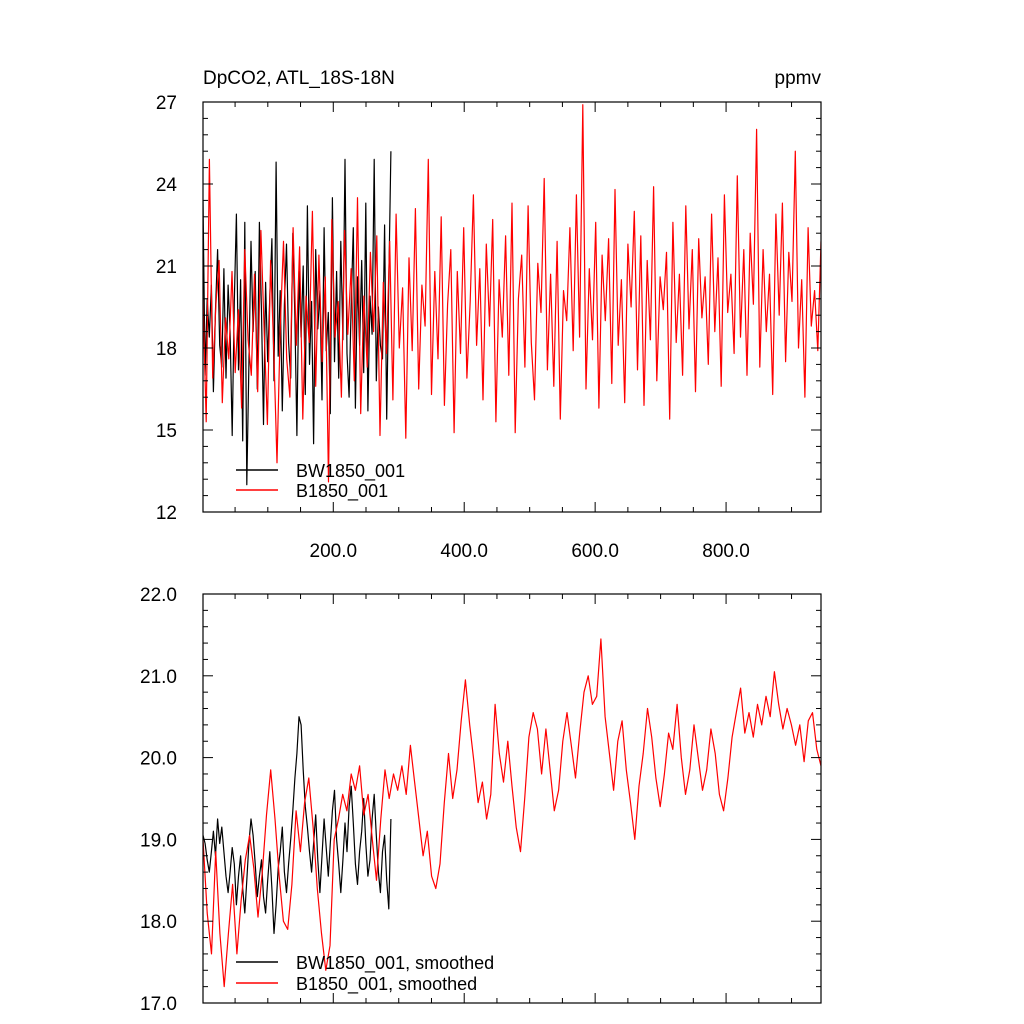 Image resolution: width=1024 pixels, height=1024 pixels. I want to click on top-y-tick-label: 27, so click(166, 103).